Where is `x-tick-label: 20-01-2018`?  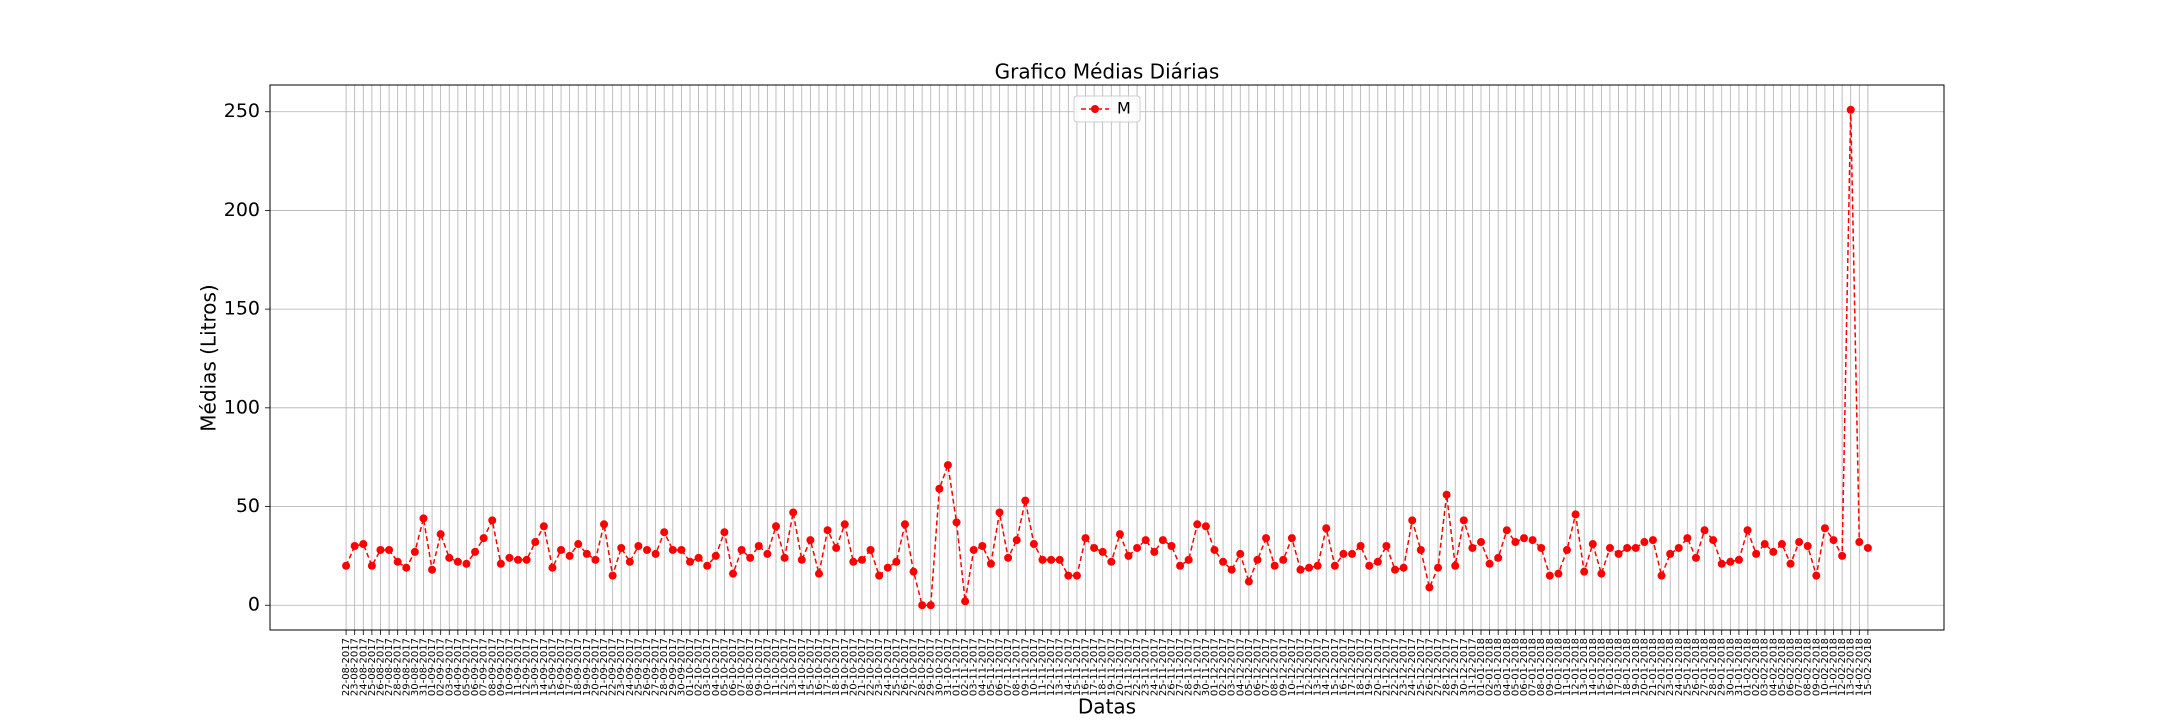
x-tick-label: 20-01-2018 is located at coordinates (1644, 667).